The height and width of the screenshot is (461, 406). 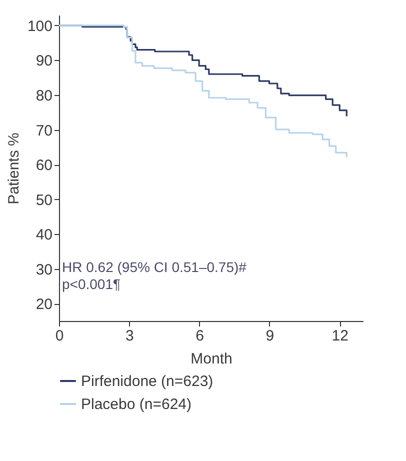 I want to click on y-axis-title: Patients %, so click(x=13, y=168).